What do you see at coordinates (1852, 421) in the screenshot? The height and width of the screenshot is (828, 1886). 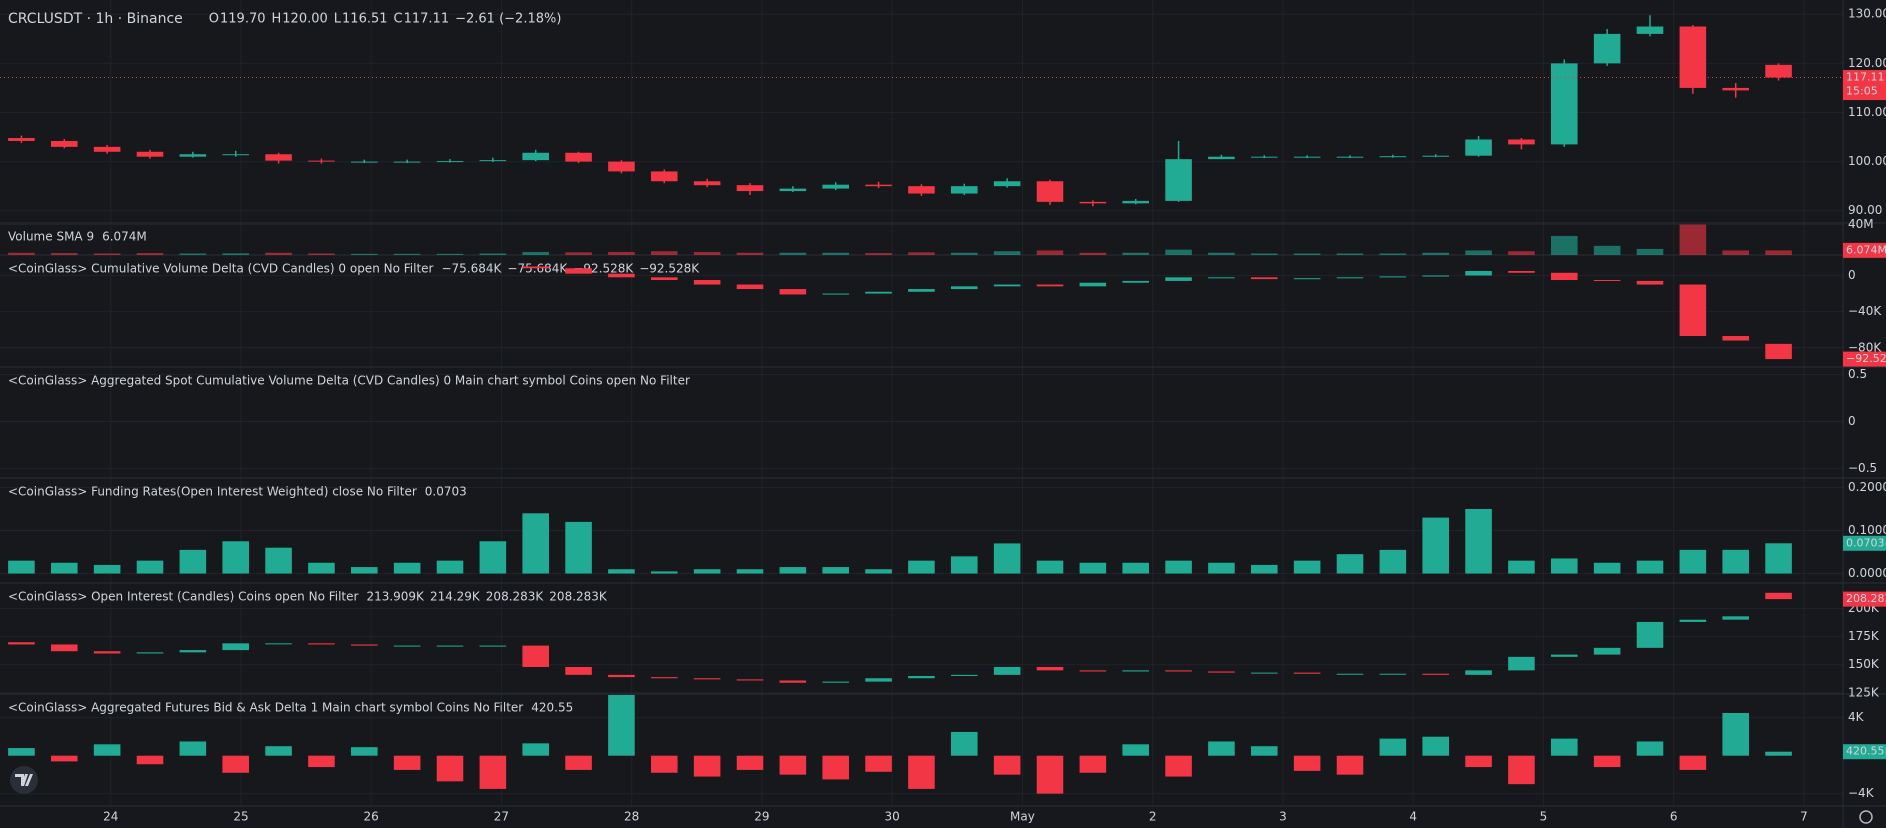 I see `y-tick-label: 0` at bounding box center [1852, 421].